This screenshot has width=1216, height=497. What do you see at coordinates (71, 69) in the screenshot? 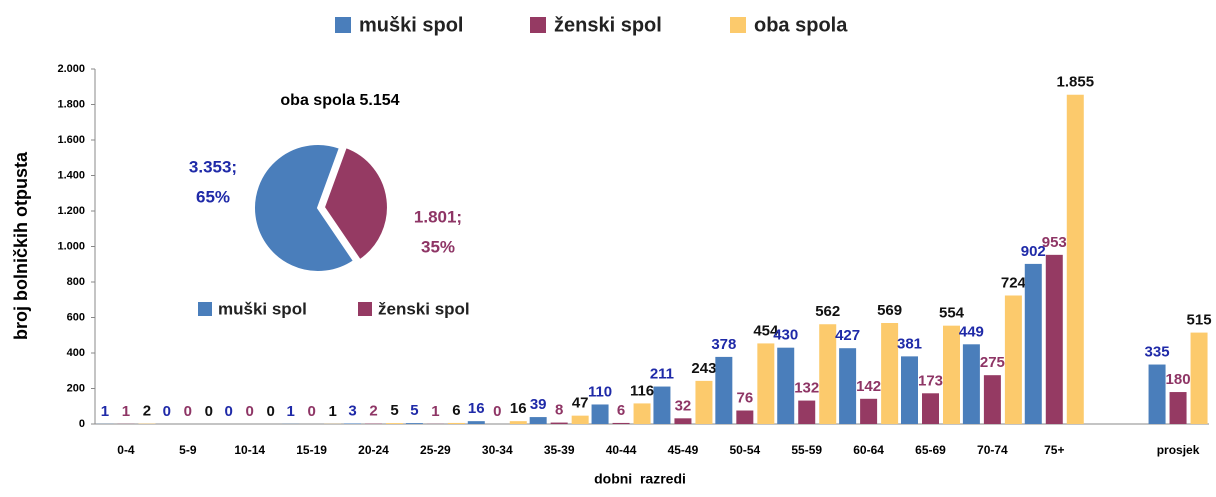
I see `y-tick-label: 2.000` at bounding box center [71, 69].